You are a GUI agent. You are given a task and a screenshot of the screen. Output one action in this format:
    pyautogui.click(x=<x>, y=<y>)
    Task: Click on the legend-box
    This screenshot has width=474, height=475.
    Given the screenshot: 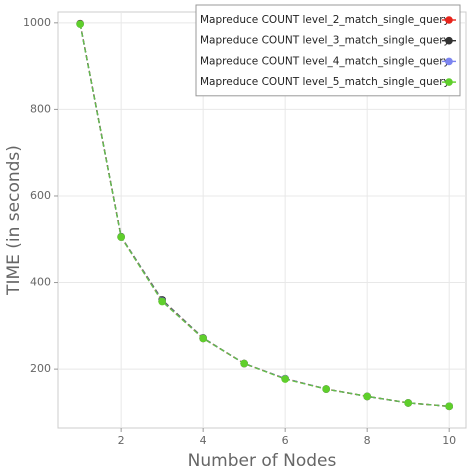 What is the action you would take?
    pyautogui.click(x=328, y=50)
    